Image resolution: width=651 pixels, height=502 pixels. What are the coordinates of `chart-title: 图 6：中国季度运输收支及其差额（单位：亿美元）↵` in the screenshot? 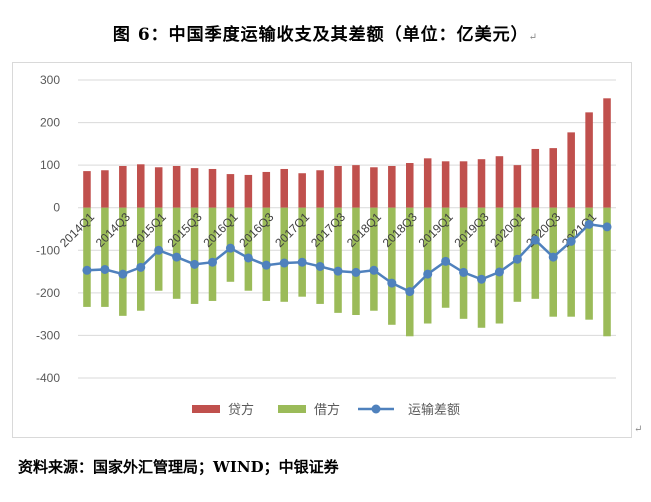 It's located at (325, 32).